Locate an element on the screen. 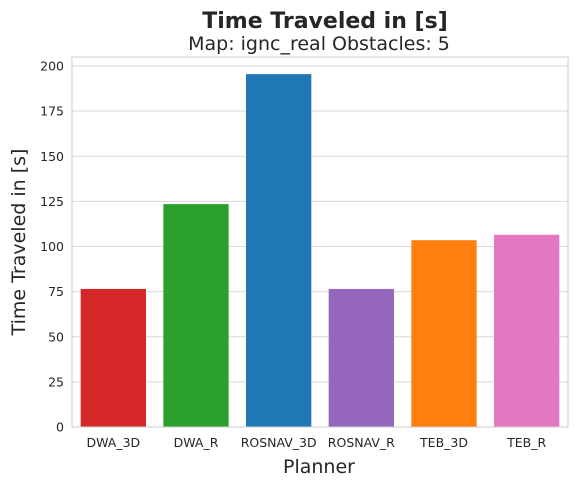  x-tick-labels: DWA_3D DWA_R ROSNAV_3D ROSNAV_R TEB_3D TEB_R is located at coordinates (316, 442).